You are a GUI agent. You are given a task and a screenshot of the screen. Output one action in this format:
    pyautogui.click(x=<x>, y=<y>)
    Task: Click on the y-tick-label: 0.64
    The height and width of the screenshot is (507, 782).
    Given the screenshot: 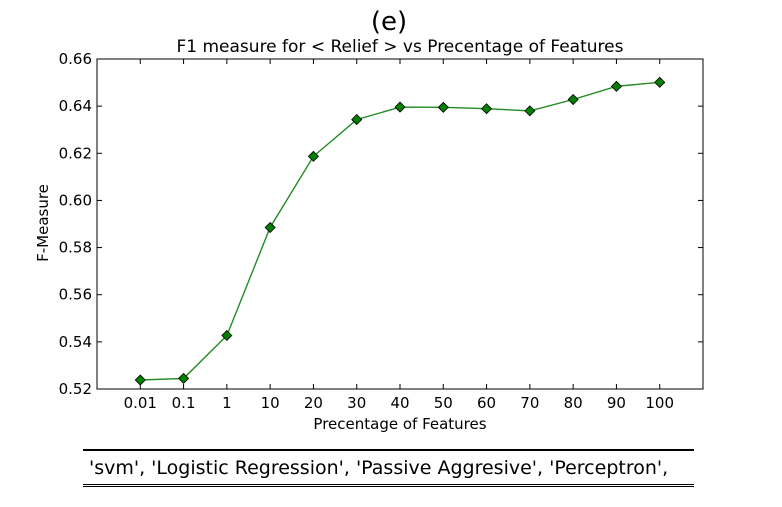 What is the action you would take?
    pyautogui.click(x=75, y=106)
    